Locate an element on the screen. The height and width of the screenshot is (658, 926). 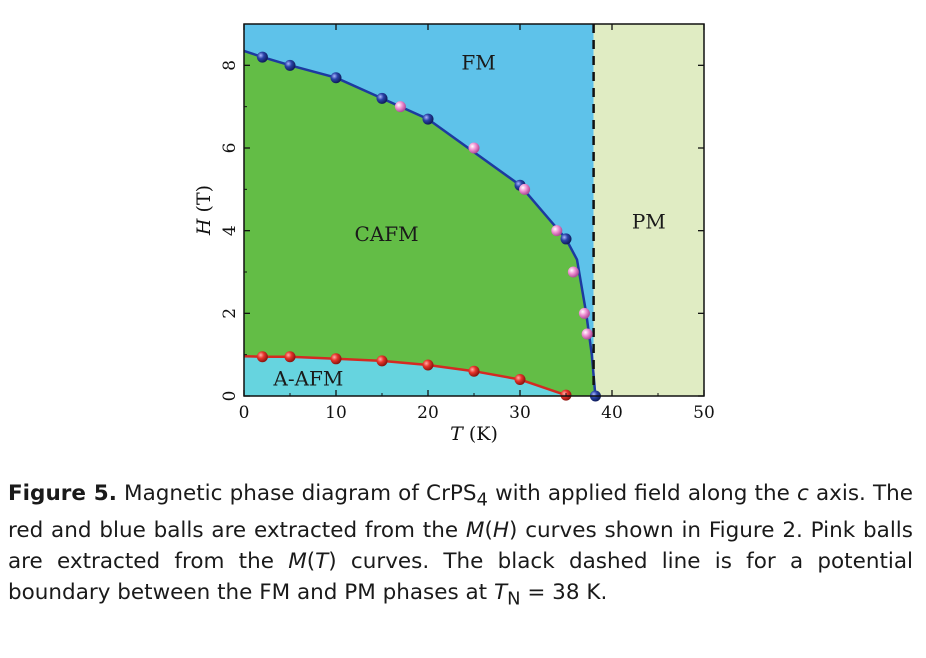
phase-label-a-afm: A-AFM is located at coordinates (307, 379).